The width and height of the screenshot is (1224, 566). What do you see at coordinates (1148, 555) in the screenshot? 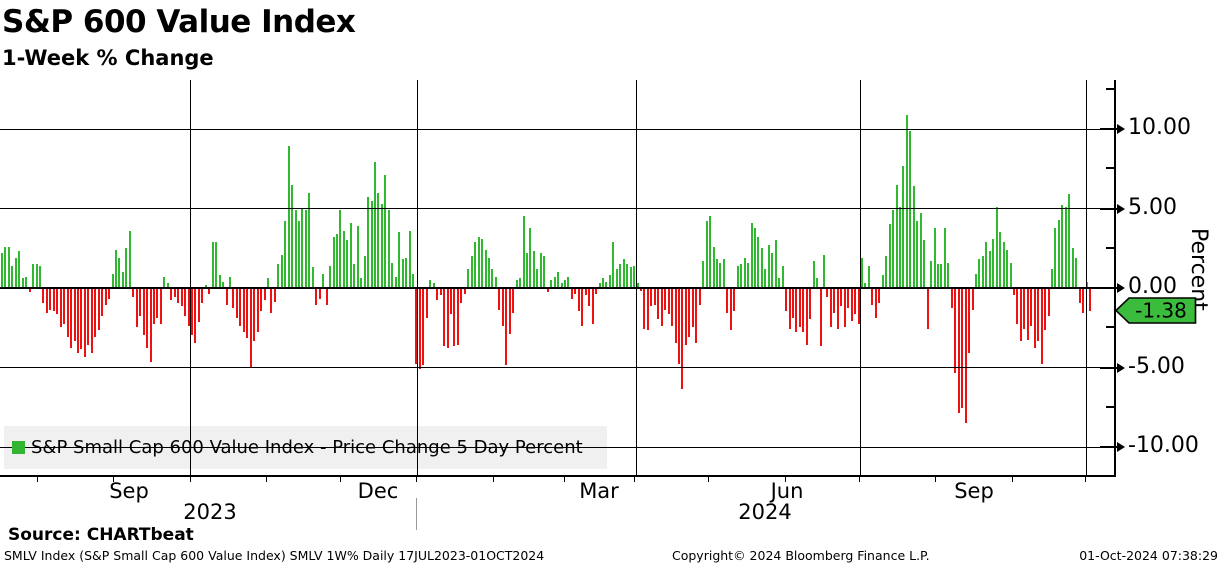
I see `footer-timestamp: 01-Oct-2024 07:38:29` at bounding box center [1148, 555].